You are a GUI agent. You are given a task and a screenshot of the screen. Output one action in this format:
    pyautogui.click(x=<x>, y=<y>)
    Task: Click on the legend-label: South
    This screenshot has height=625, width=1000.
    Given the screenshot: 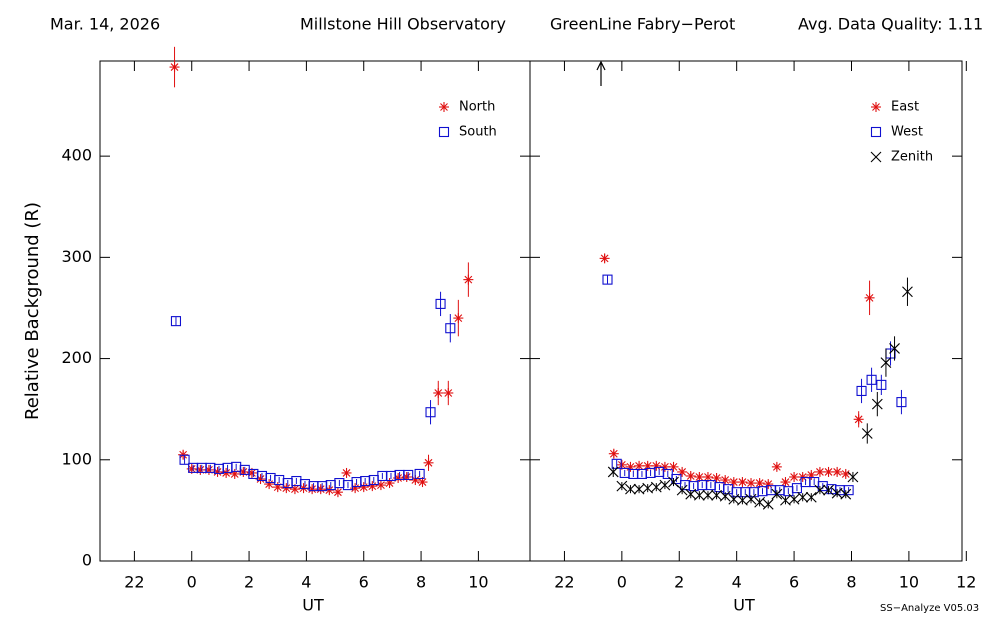 What is the action you would take?
    pyautogui.click(x=478, y=132)
    